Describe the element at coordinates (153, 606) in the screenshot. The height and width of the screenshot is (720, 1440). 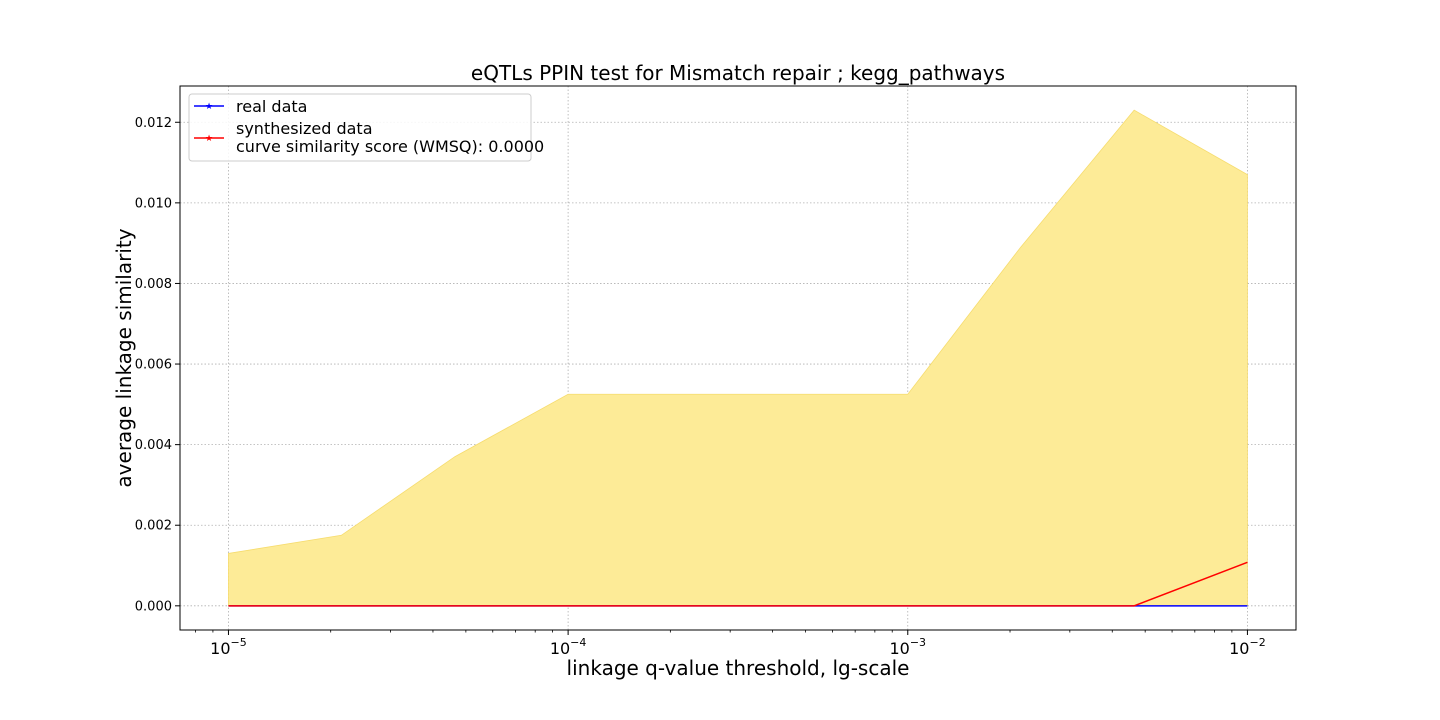
I see `y-tick-label: 0.000` at that location.